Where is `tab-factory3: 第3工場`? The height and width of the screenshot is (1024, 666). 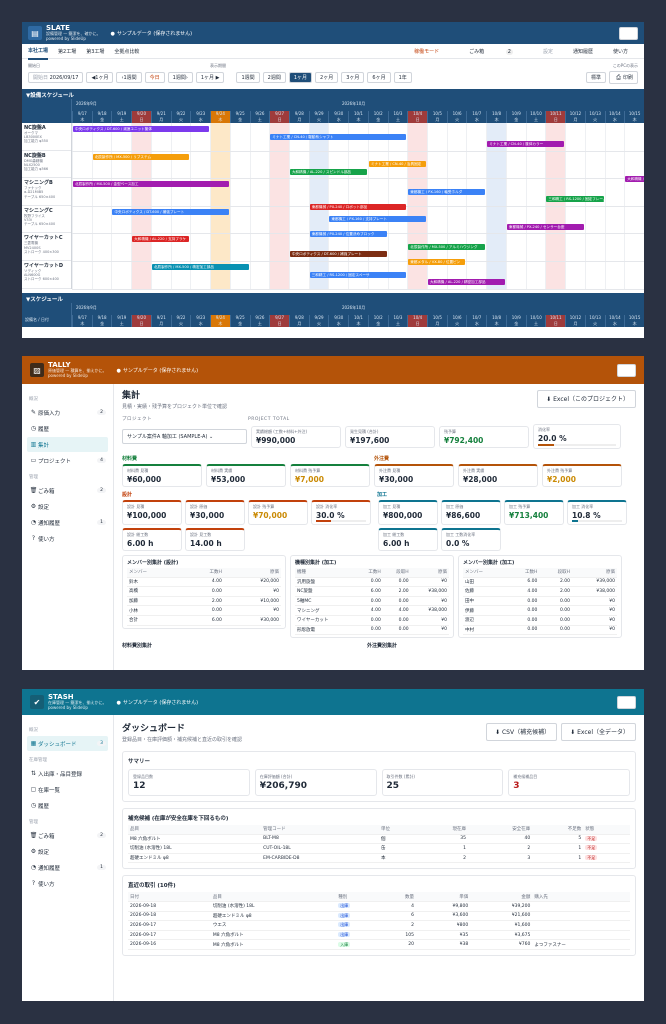 tab-factory3: 第3工場 is located at coordinates (95, 51).